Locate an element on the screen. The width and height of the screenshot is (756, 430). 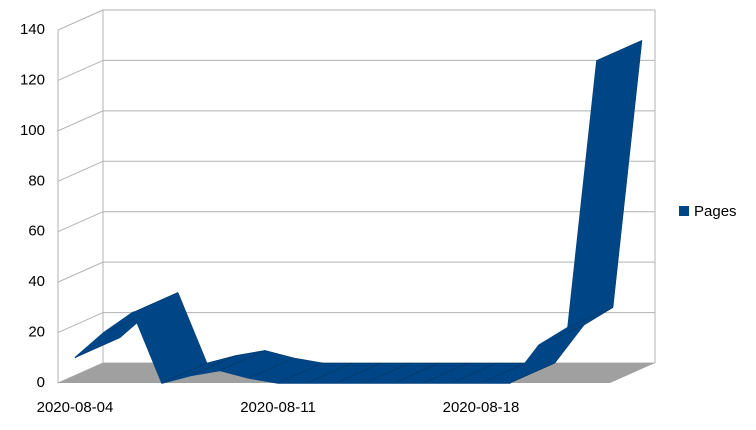
ribbon-segment is located at coordinates (605, 183).